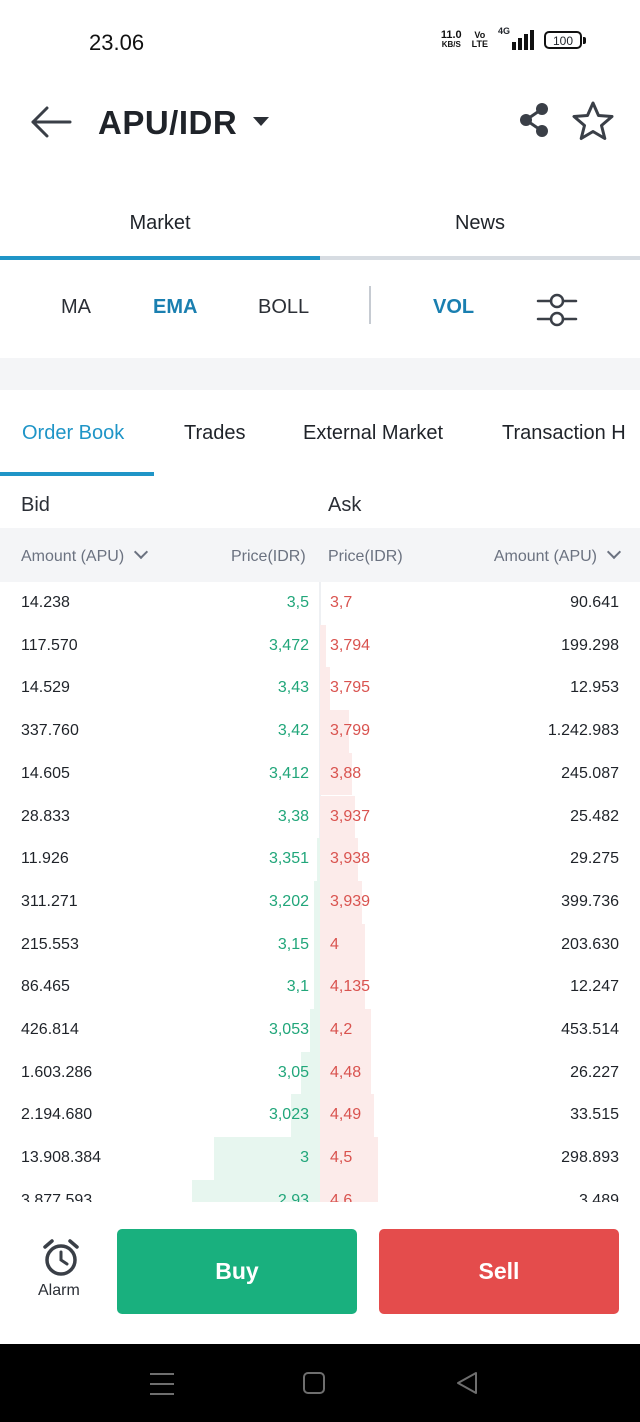 The height and width of the screenshot is (1422, 640). What do you see at coordinates (314, 1383) in the screenshot?
I see `home-icon` at bounding box center [314, 1383].